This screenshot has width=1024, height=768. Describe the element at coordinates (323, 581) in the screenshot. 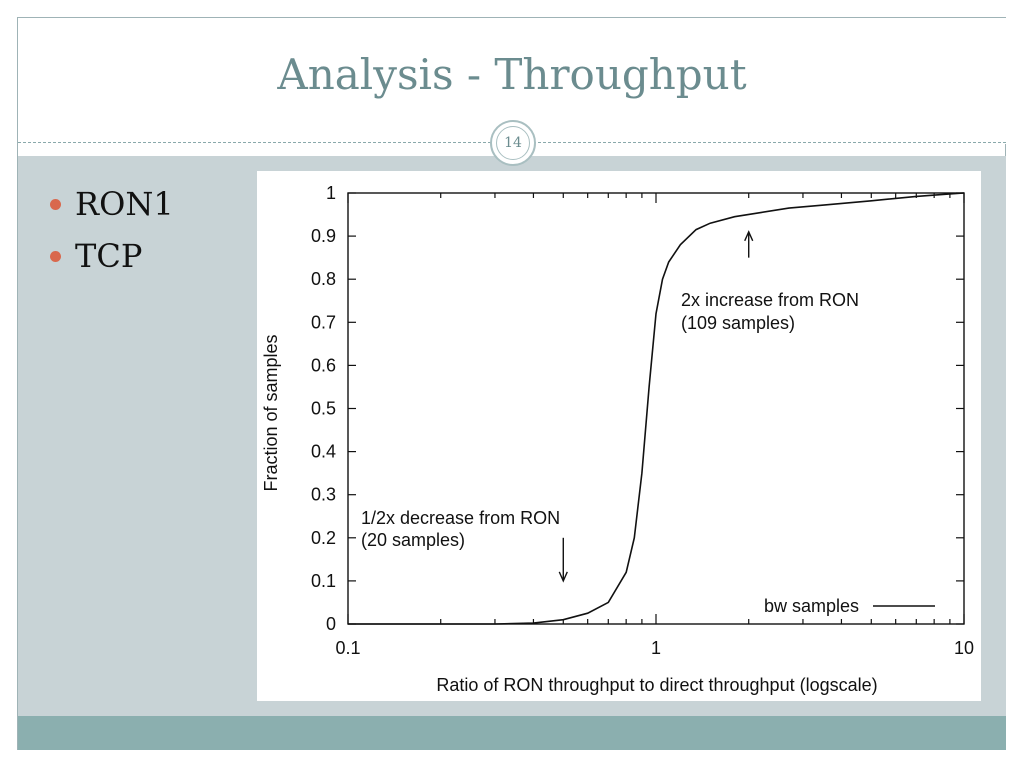

I see `y-tick-label: 0.1` at that location.